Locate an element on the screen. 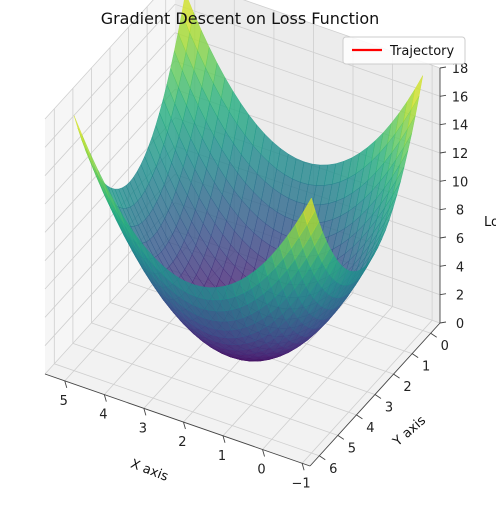  x-tick-label-6: −1 is located at coordinates (301, 483).